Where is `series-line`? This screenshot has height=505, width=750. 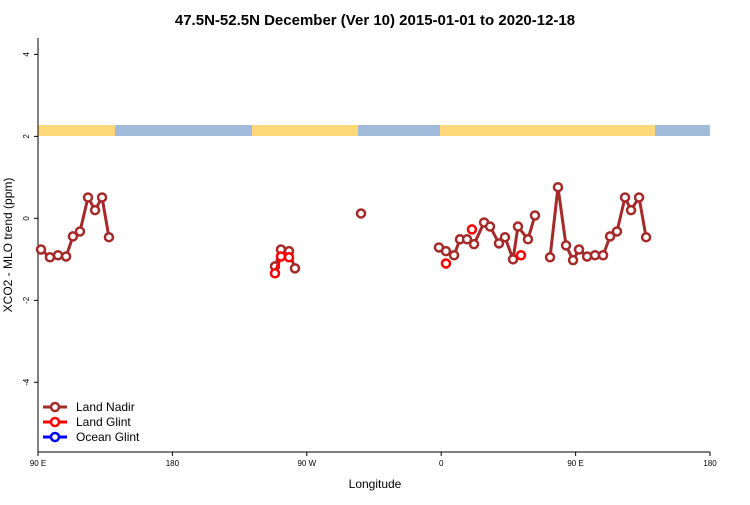
series-line is located at coordinates (75, 225).